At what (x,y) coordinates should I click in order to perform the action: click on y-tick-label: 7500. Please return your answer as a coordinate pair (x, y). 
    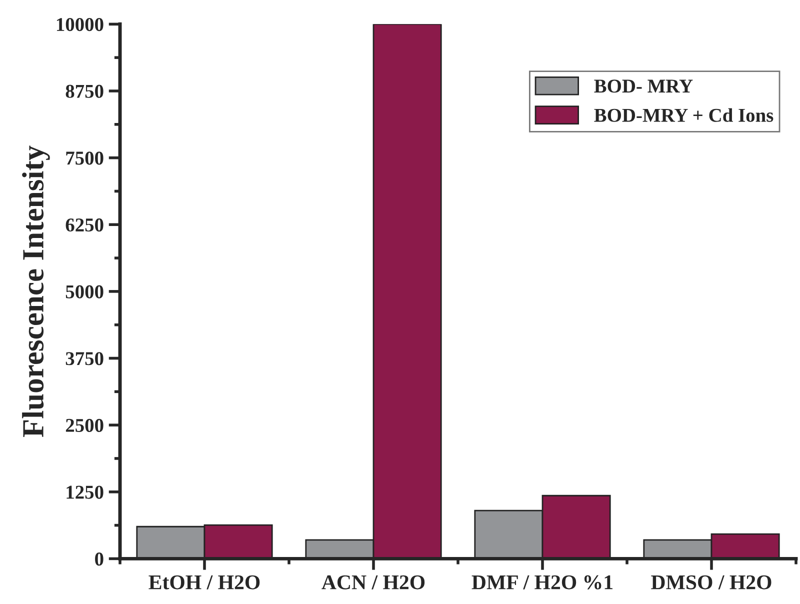
    Looking at the image, I should click on (85, 158).